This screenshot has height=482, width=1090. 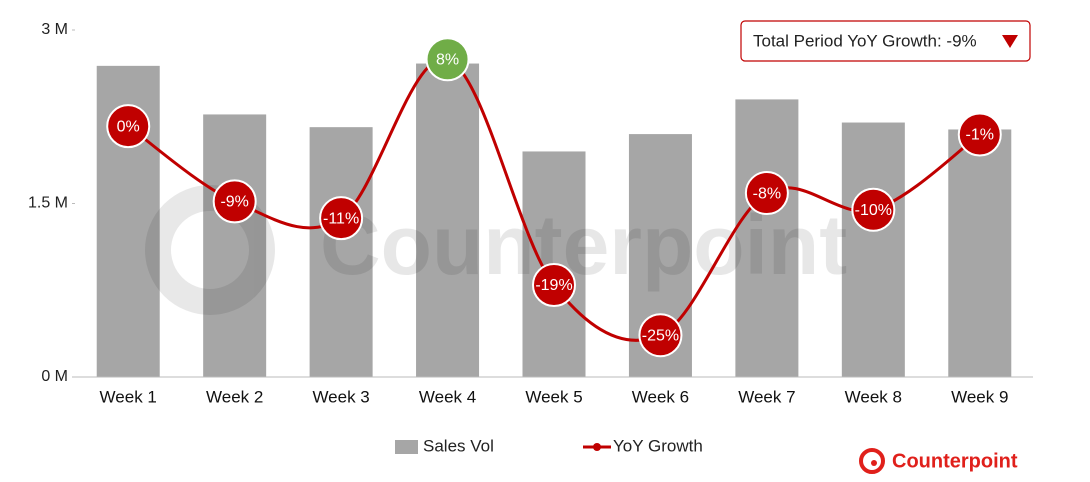 I want to click on point: -11%, so click(x=341, y=218).